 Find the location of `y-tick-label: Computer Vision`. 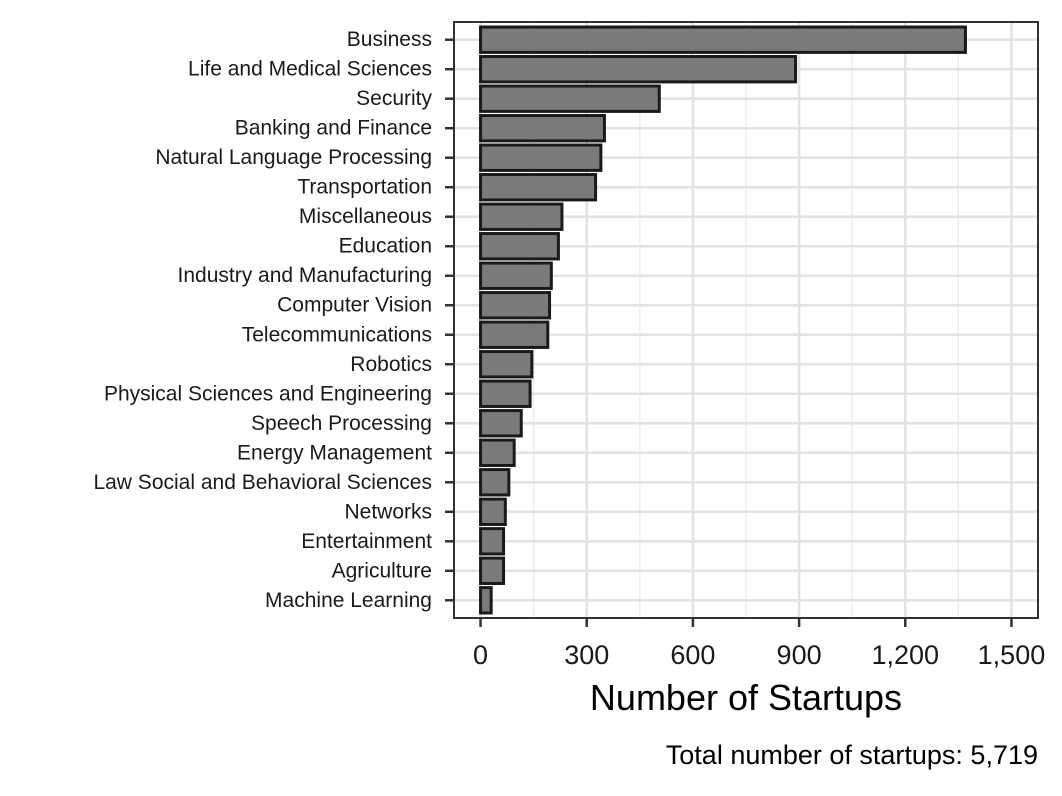

y-tick-label: Computer Vision is located at coordinates (354, 305).